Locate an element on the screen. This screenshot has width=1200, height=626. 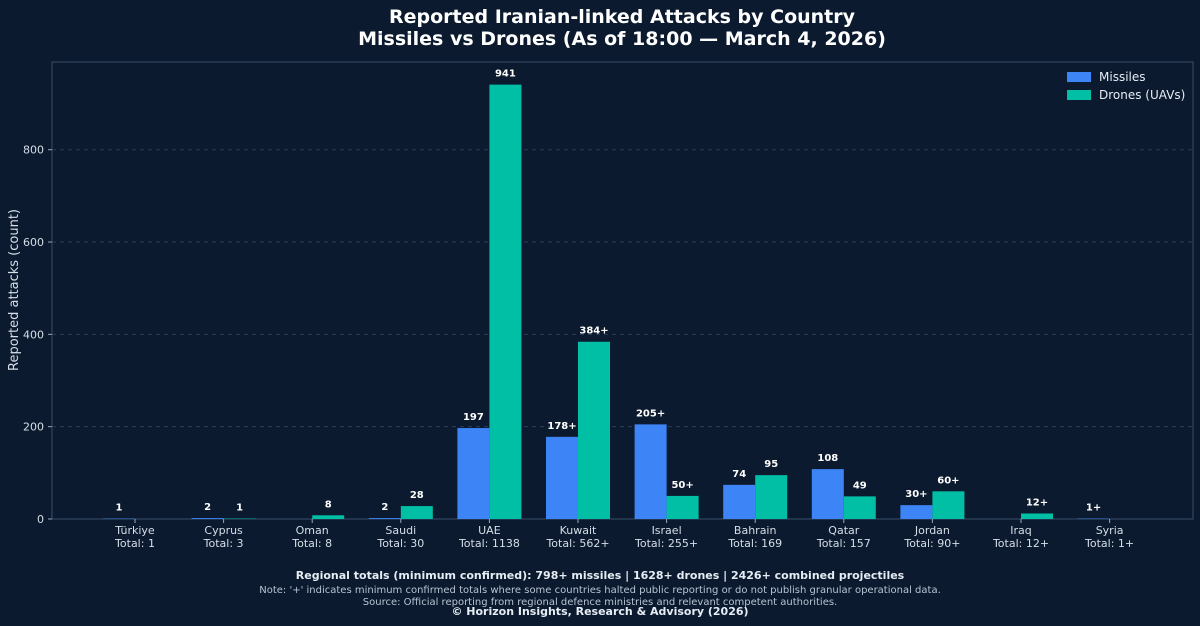
data-label: 49 is located at coordinates (860, 485).